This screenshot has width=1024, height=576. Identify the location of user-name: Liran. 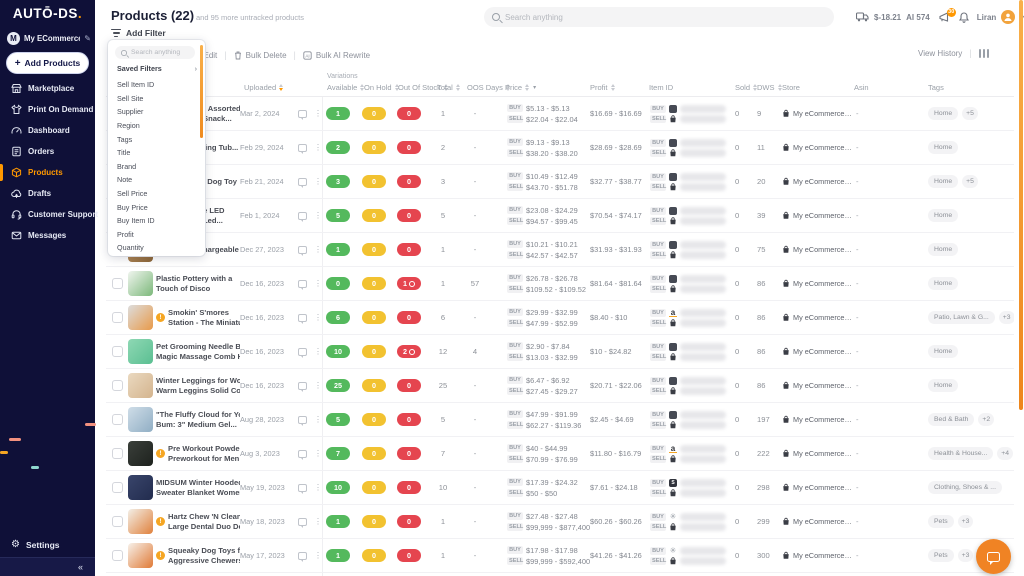
(986, 17).